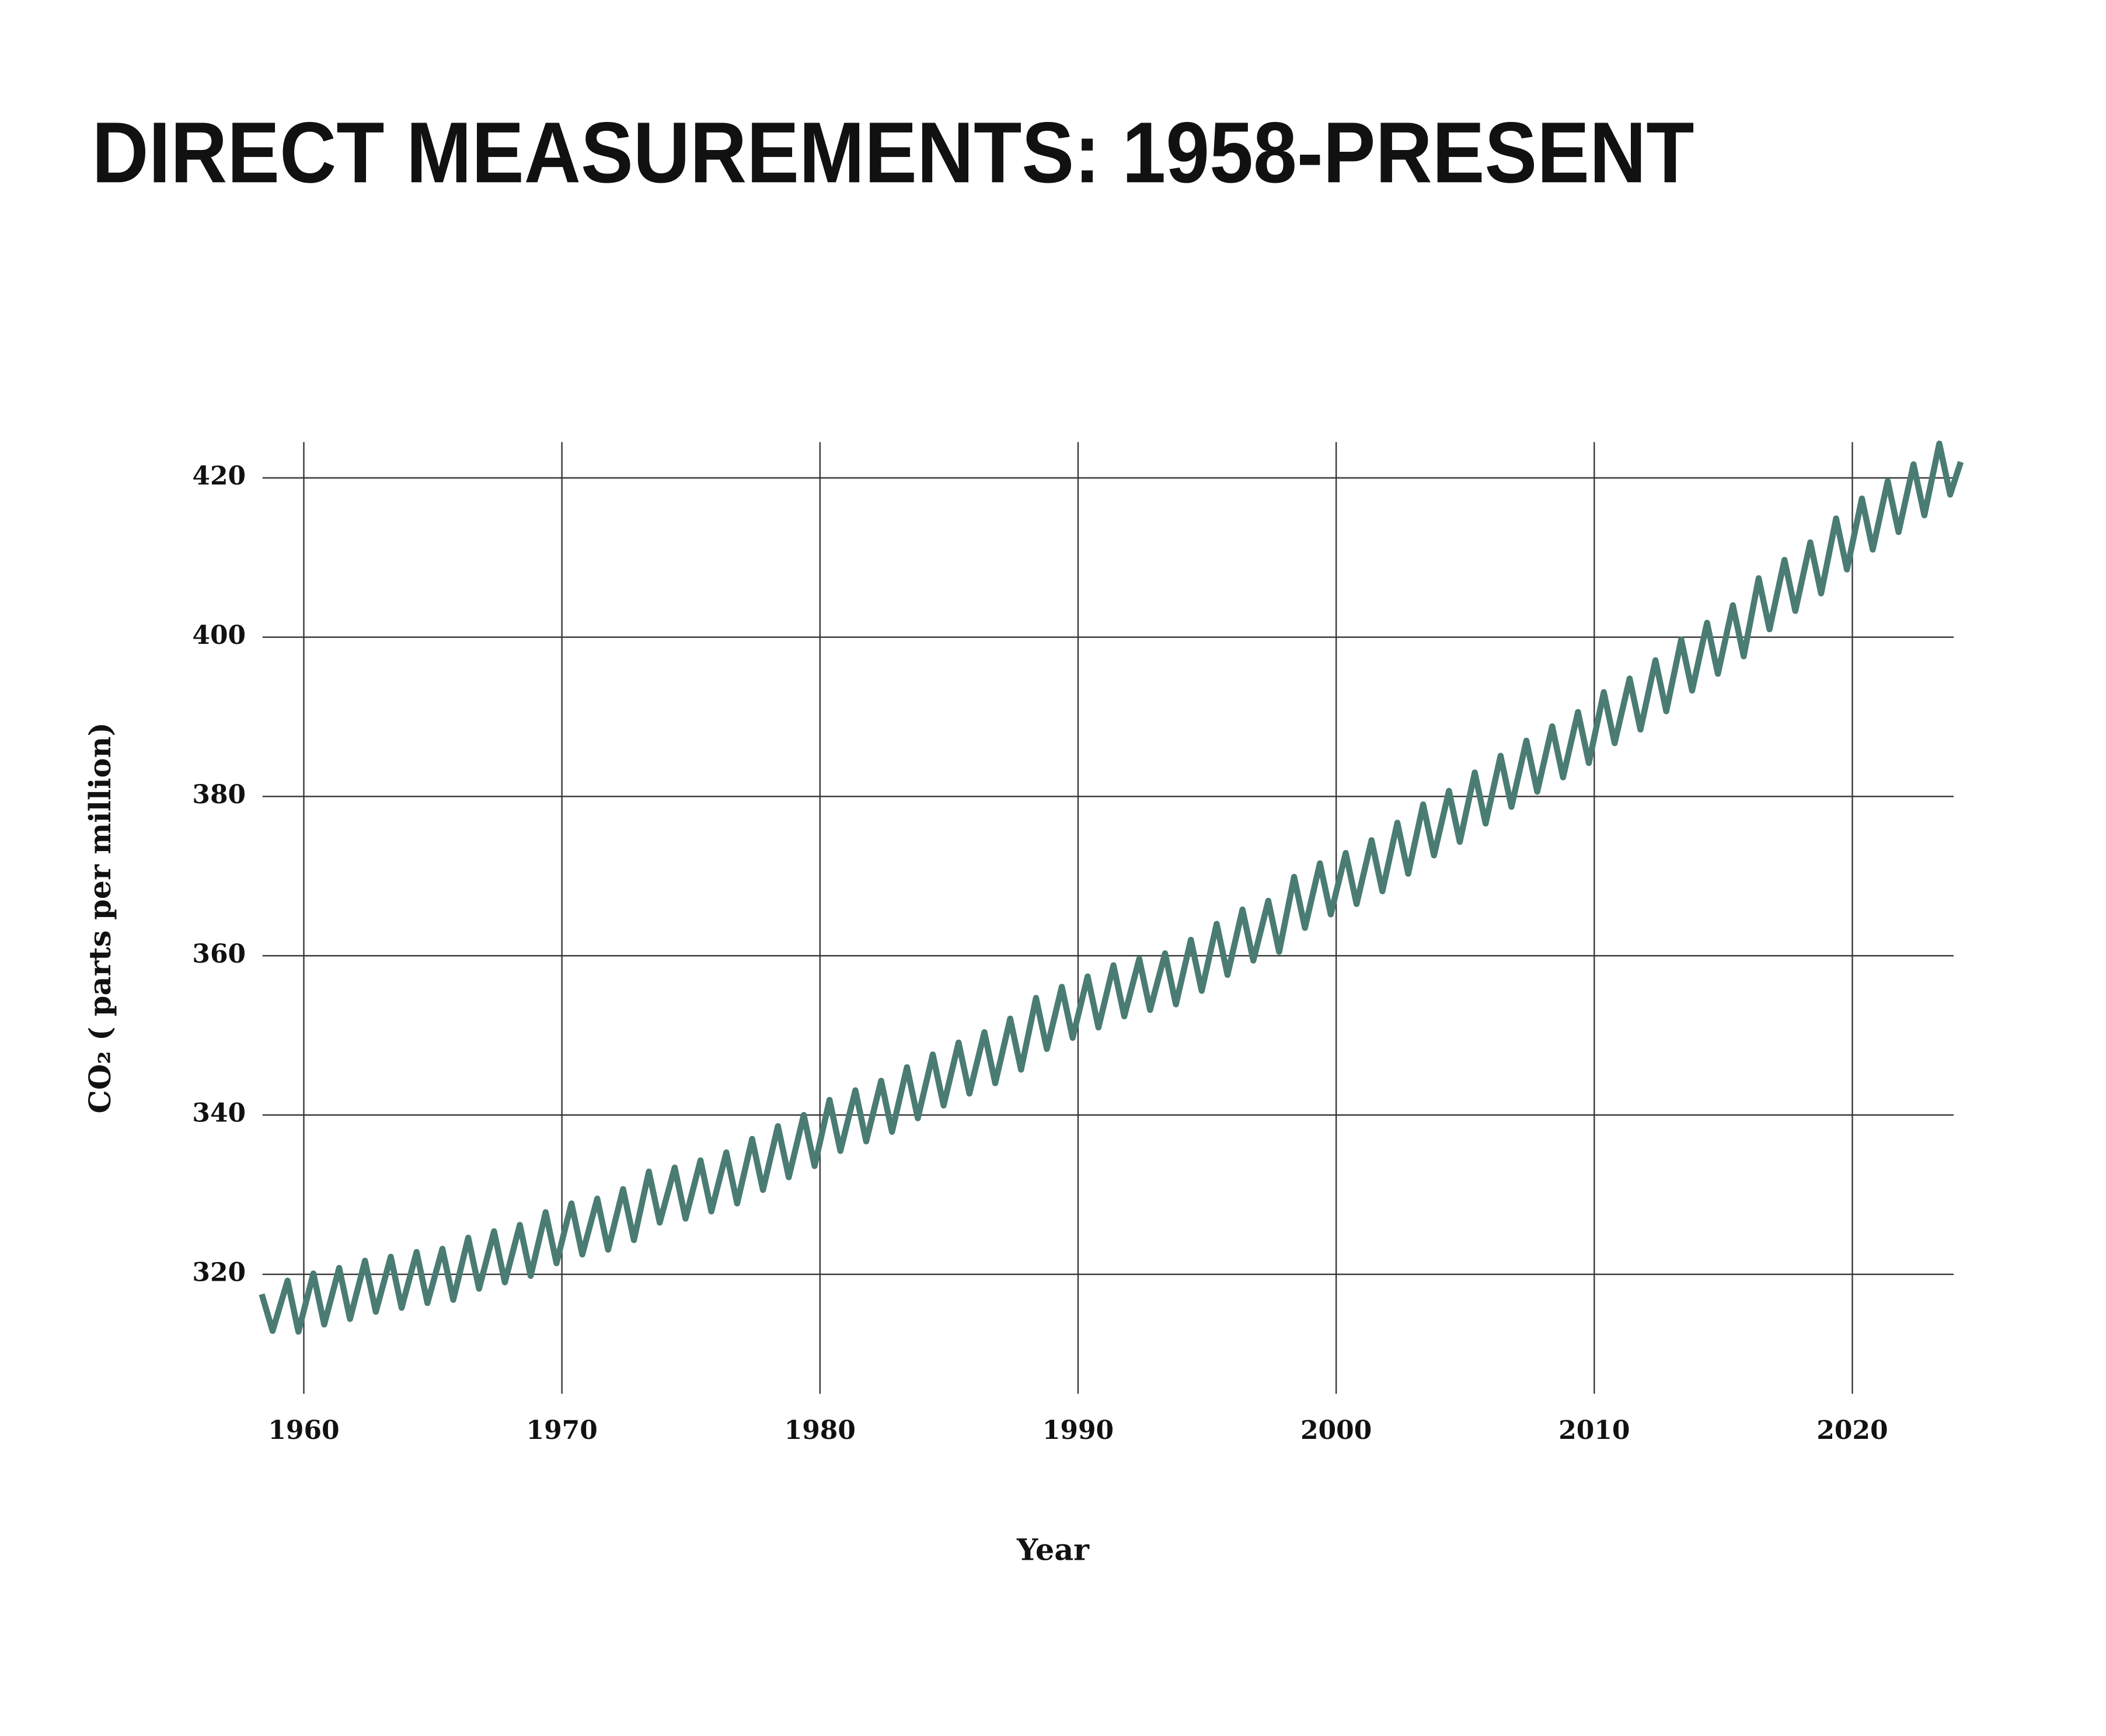  What do you see at coordinates (893, 152) in the screenshot?
I see `chart-title: DIRECT MEASUREMENTS: 1958-PRESENT` at bounding box center [893, 152].